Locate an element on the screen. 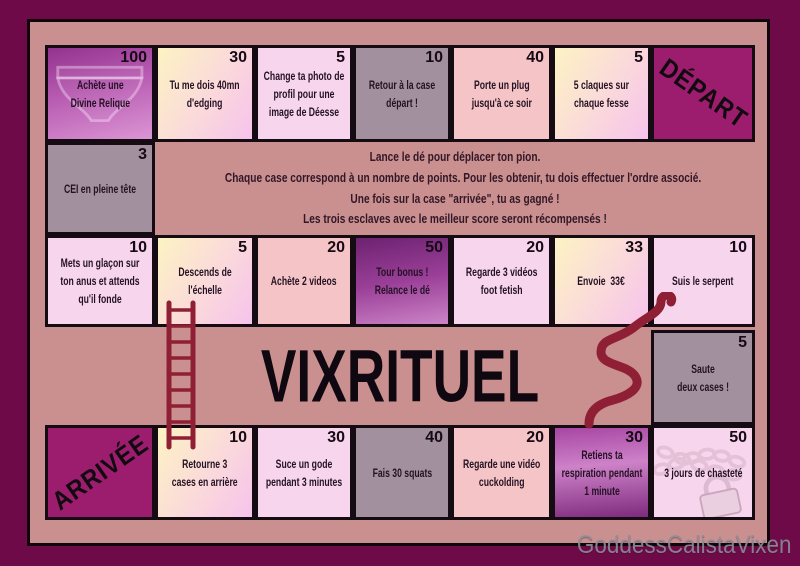 The height and width of the screenshot is (566, 800). cell-text: Tu me dois 40mn d'edging is located at coordinates (205, 93).